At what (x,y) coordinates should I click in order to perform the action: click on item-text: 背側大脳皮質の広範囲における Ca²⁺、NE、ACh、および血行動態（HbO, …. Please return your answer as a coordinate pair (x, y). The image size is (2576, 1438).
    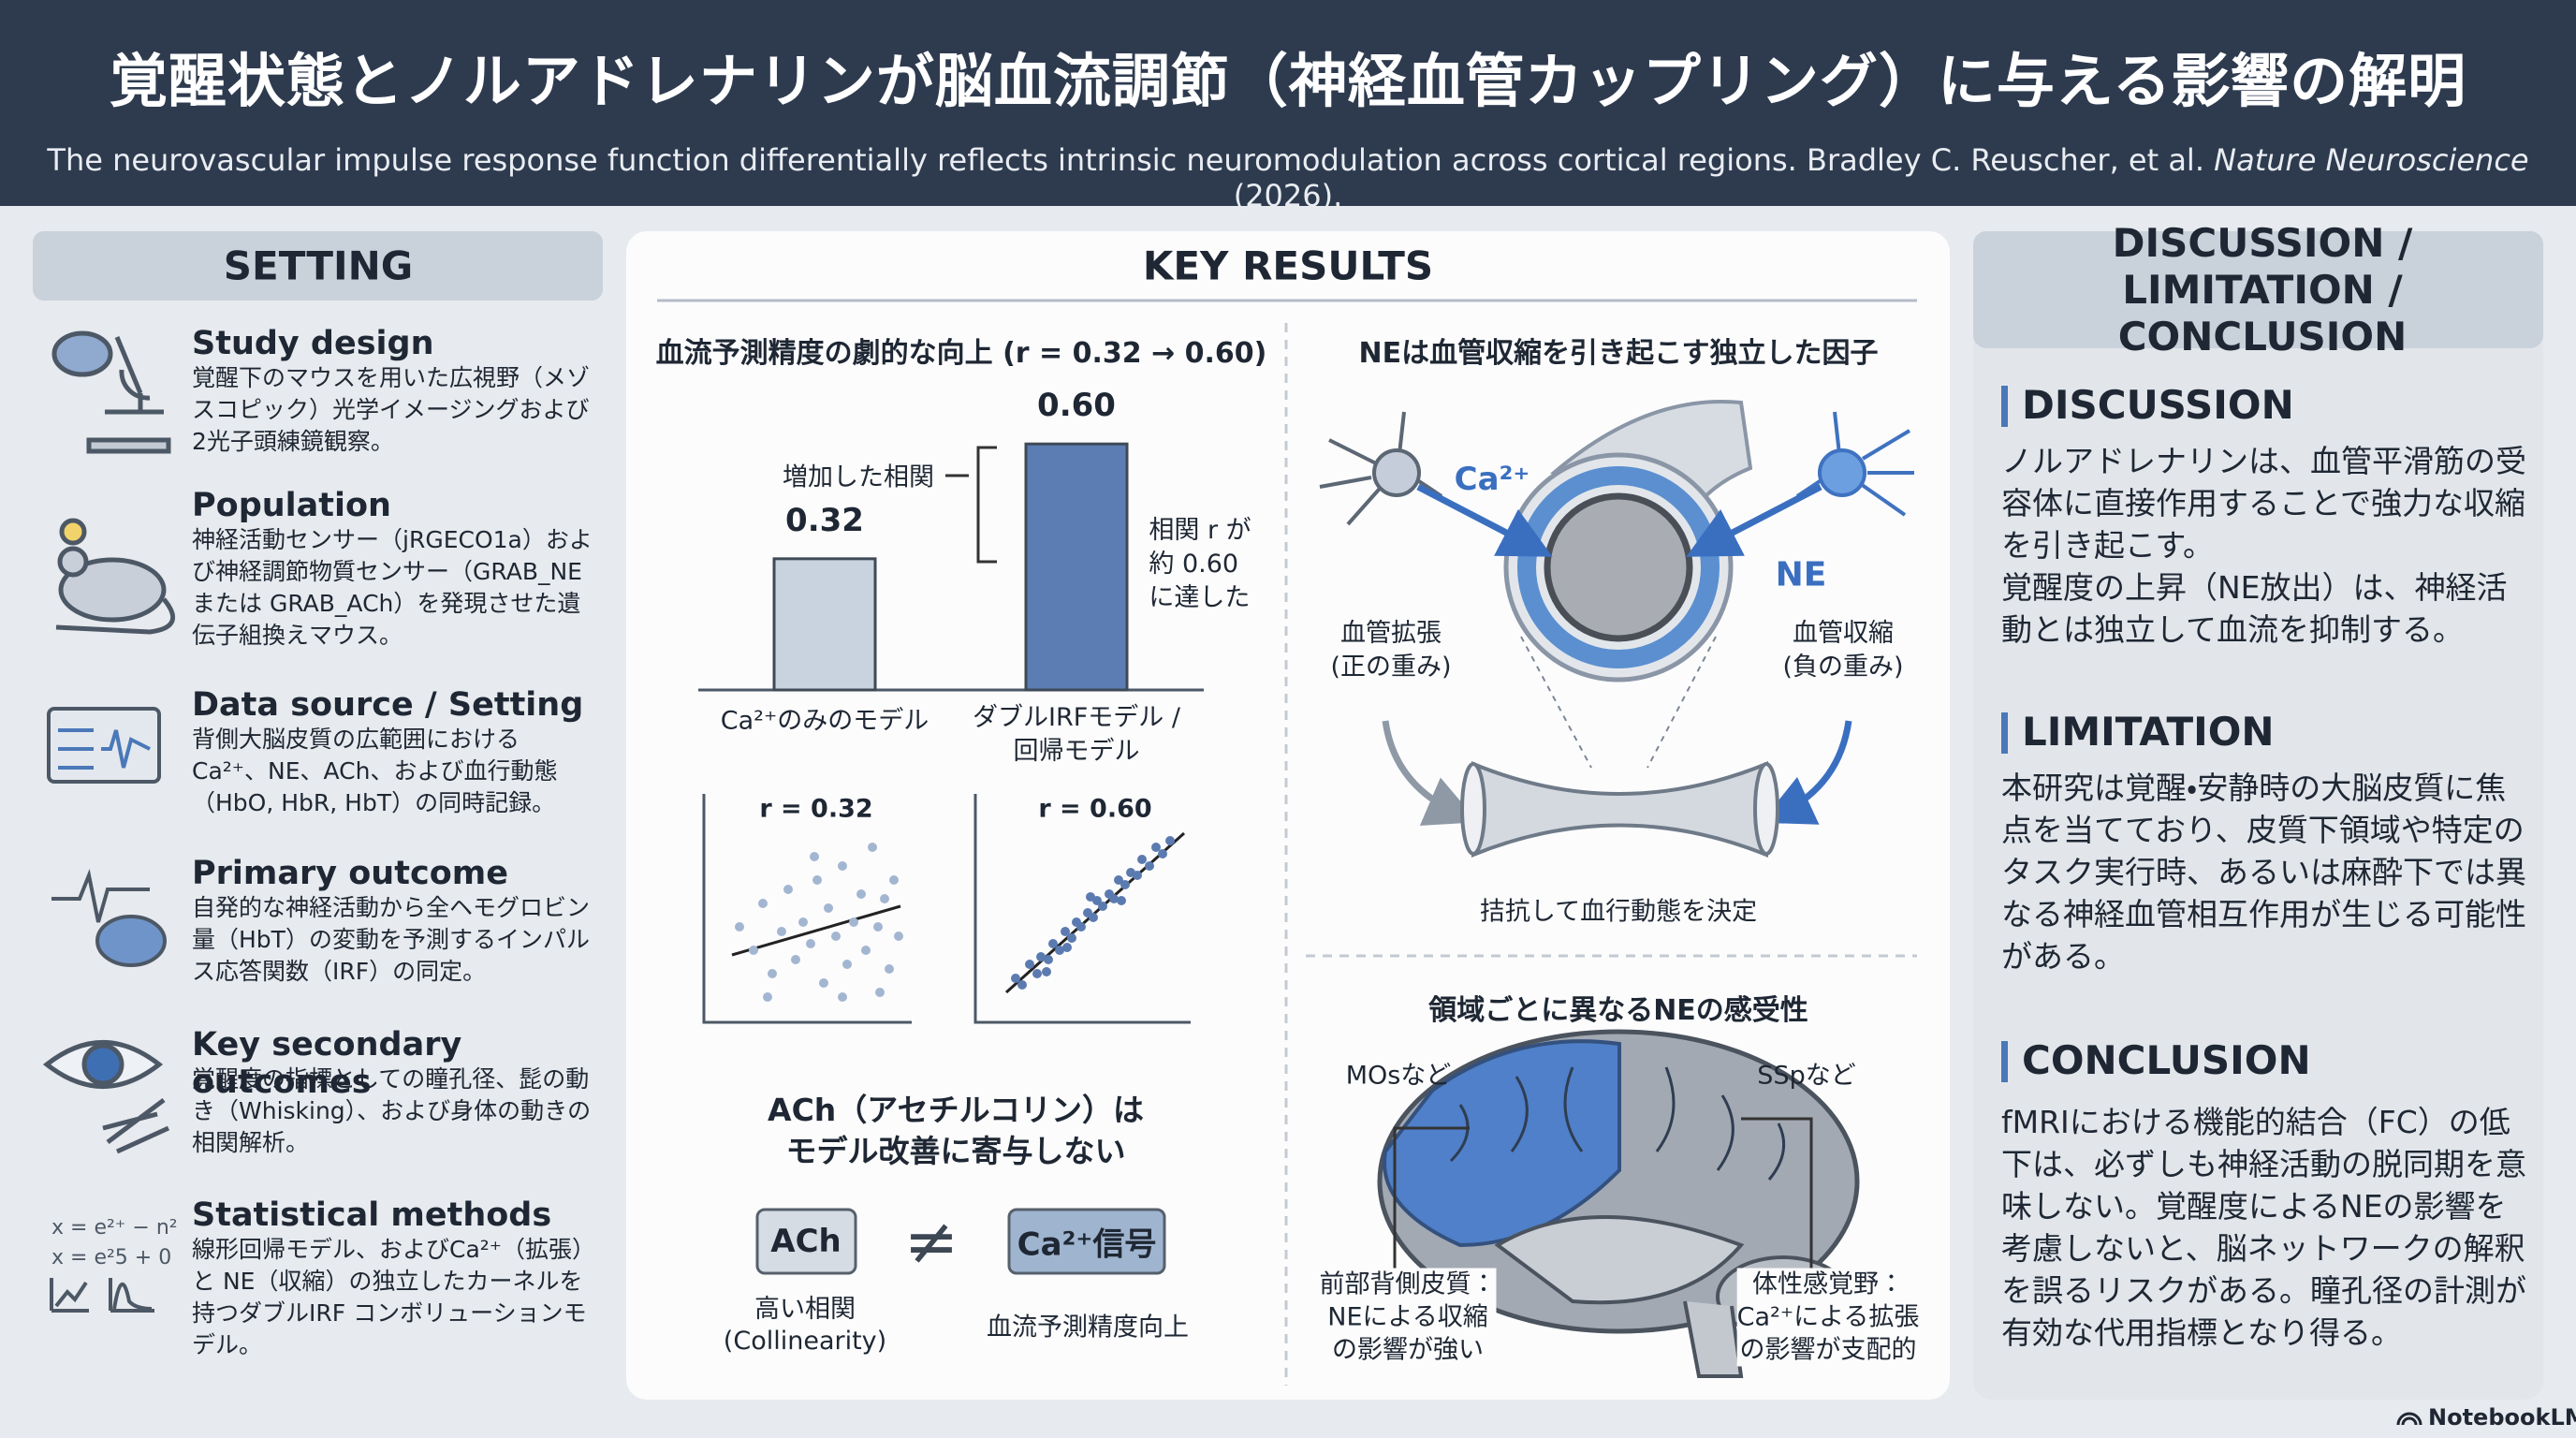
    Looking at the image, I should click on (375, 771).